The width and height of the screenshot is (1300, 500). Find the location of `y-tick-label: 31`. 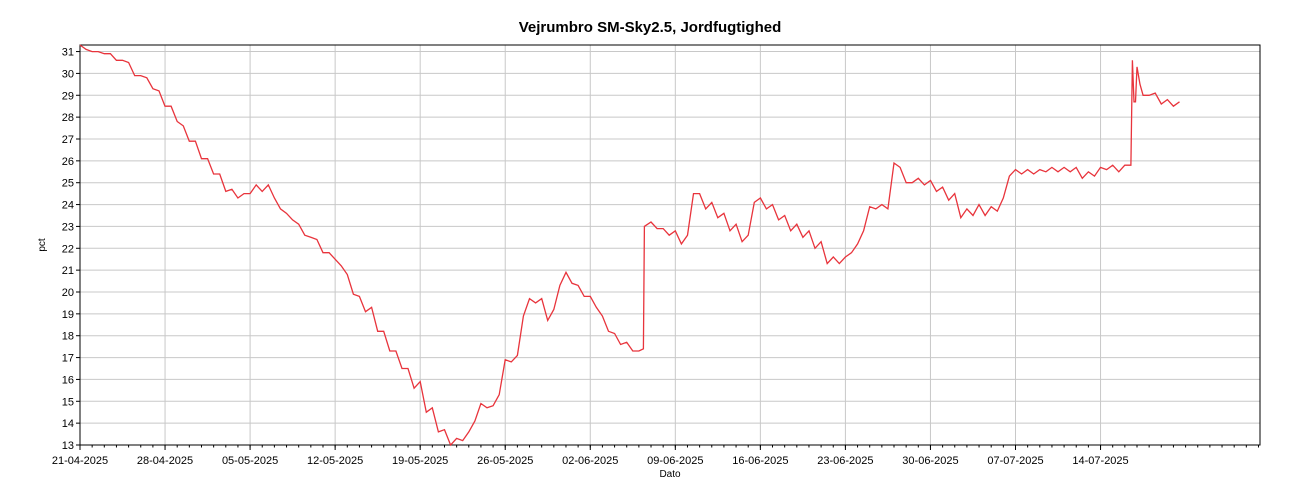

y-tick-label: 31 is located at coordinates (68, 53).